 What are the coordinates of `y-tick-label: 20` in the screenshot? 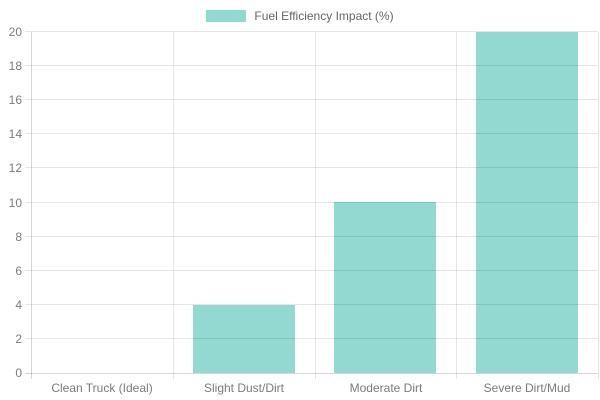 It's located at (15, 32).